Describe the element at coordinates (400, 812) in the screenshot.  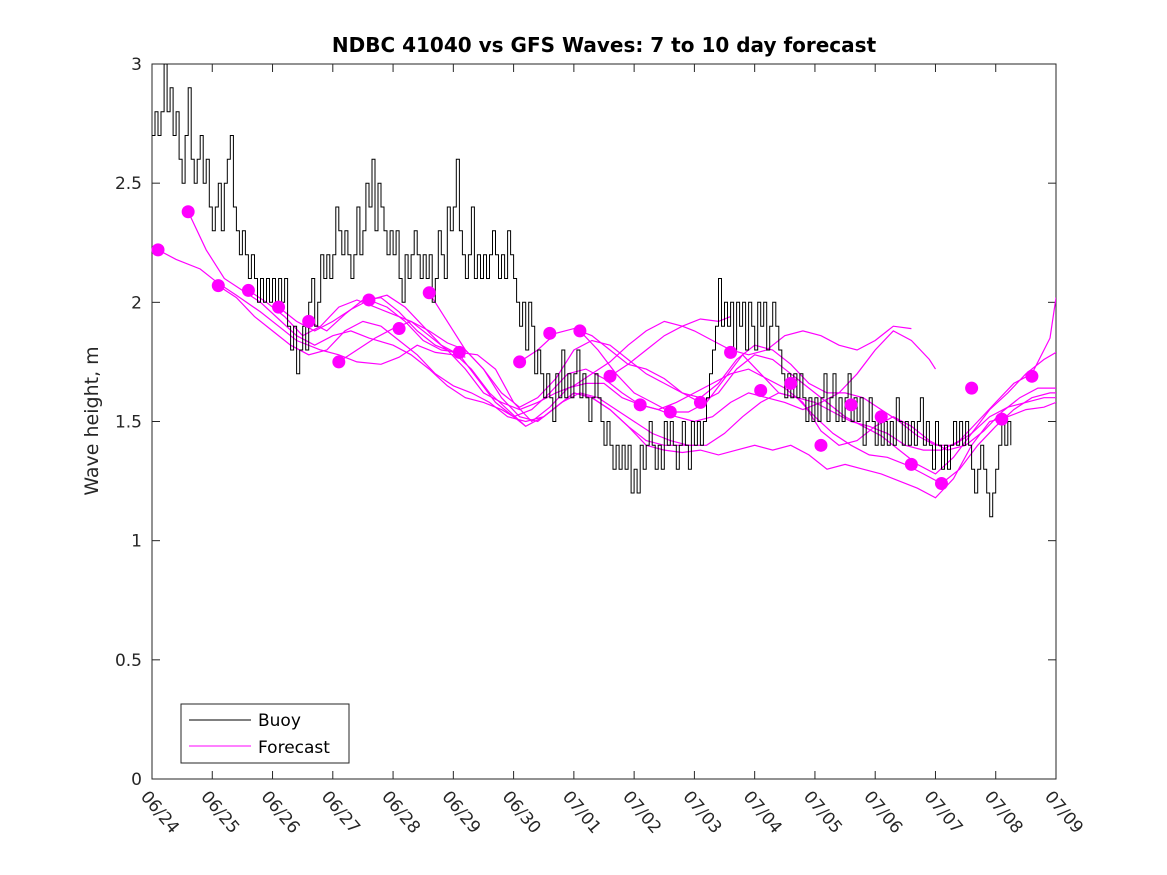
I see `x-tick-label: 06/28` at that location.